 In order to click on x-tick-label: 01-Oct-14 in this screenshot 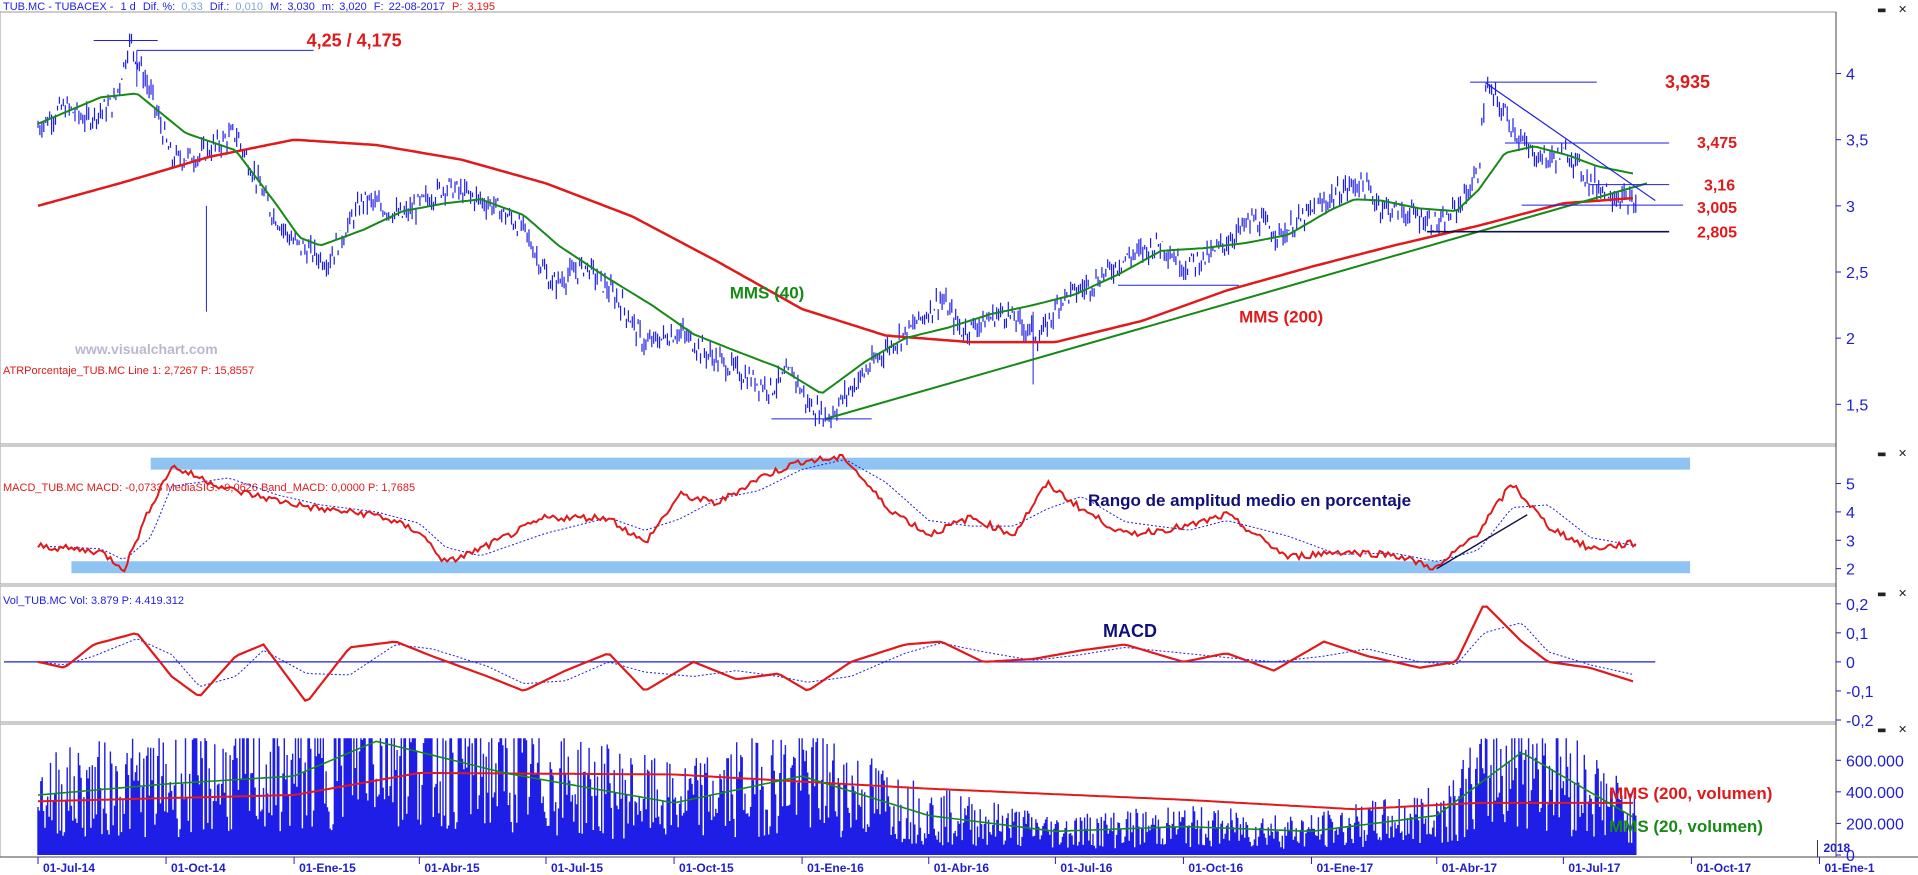, I will do `click(198, 868)`.